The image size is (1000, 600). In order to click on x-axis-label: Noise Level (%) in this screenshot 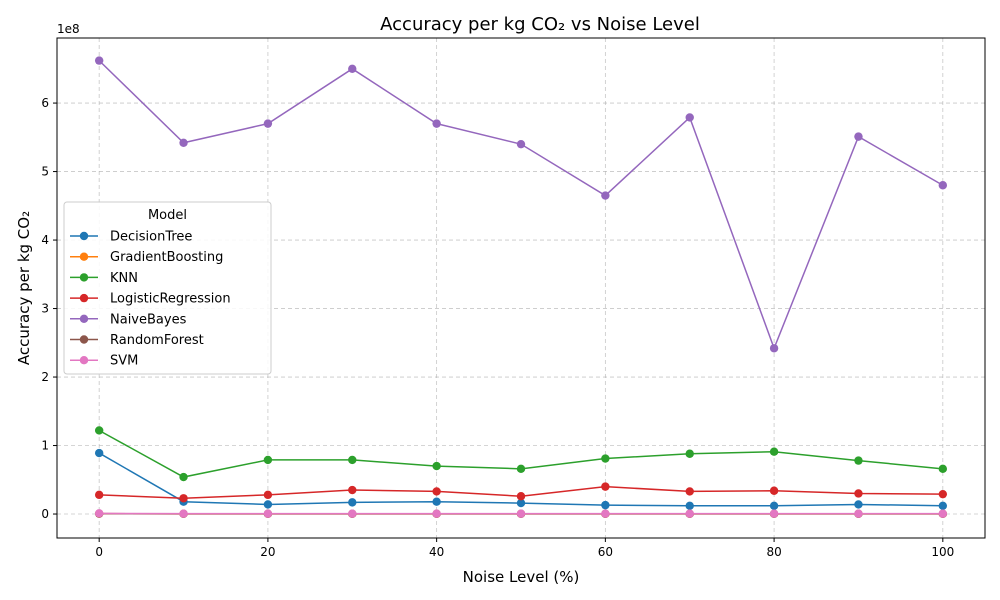, I will do `click(521, 577)`.